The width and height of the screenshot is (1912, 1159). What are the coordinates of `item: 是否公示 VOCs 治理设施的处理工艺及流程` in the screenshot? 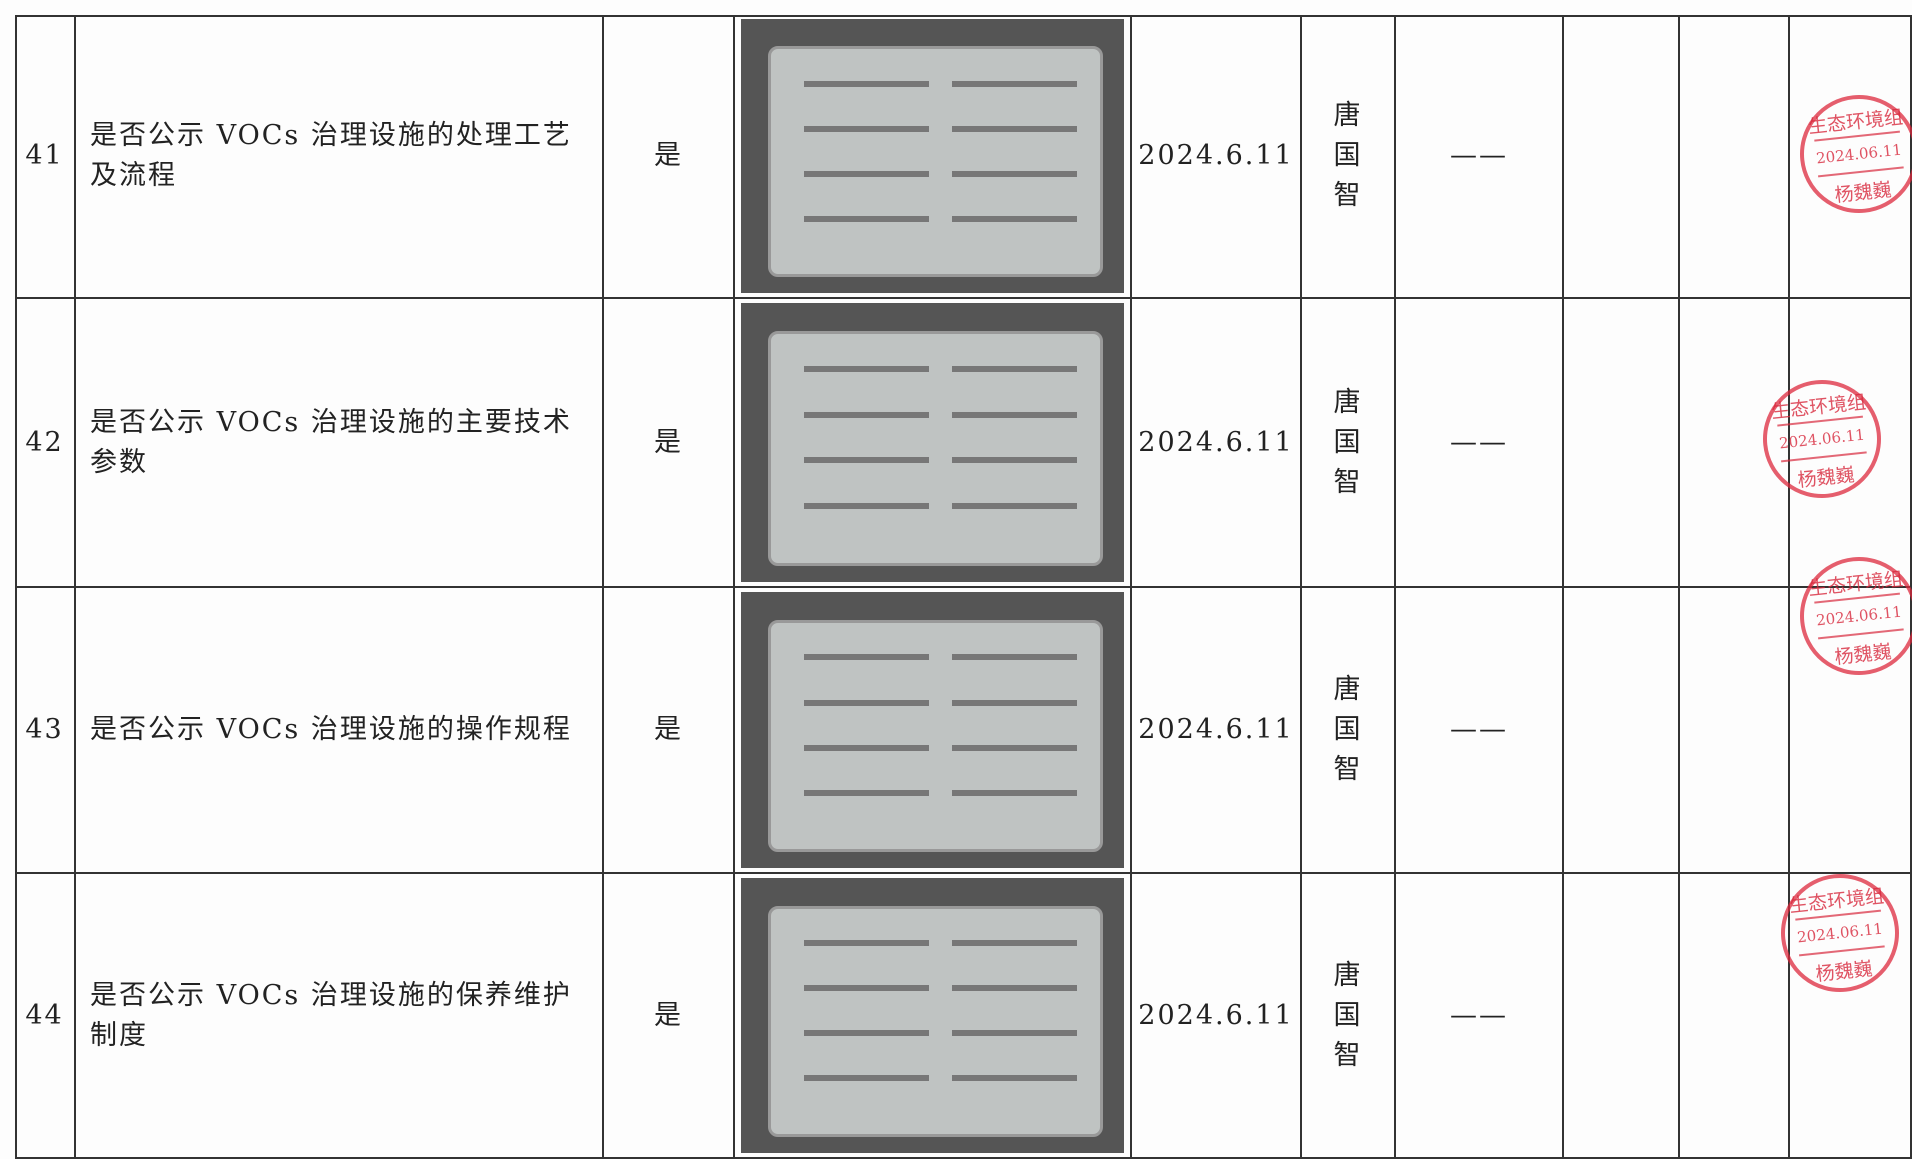 It's located at (331, 155).